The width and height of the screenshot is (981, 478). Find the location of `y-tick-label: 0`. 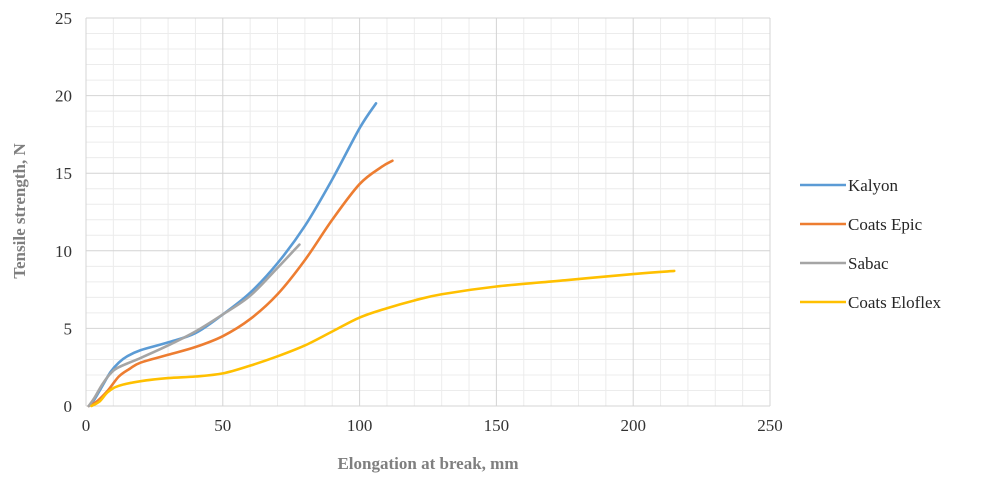

y-tick-label: 0 is located at coordinates (68, 406).